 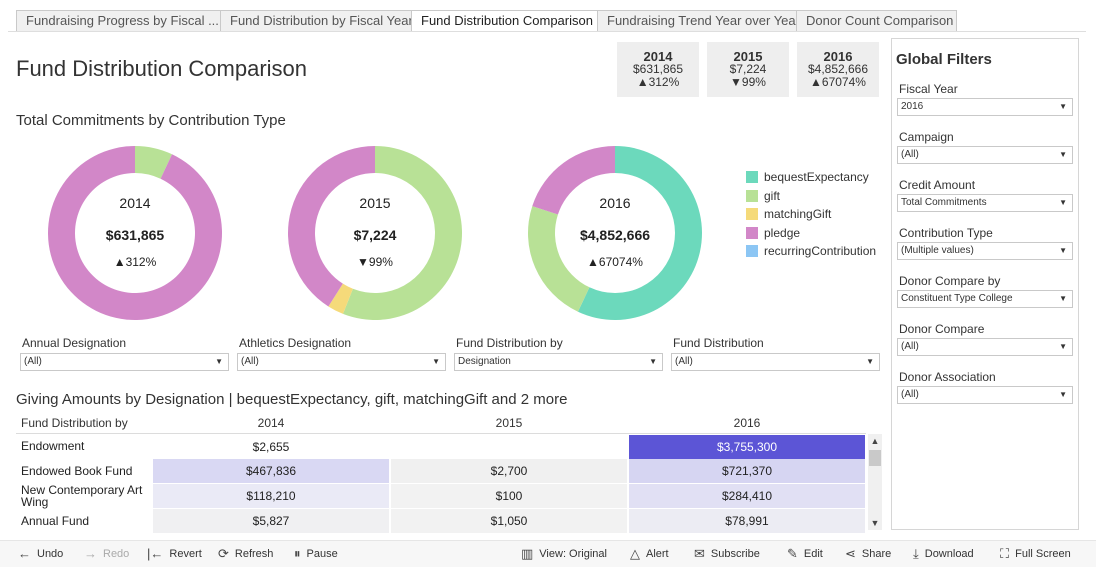 I want to click on pencil-icon: ✎, so click(x=792, y=553).